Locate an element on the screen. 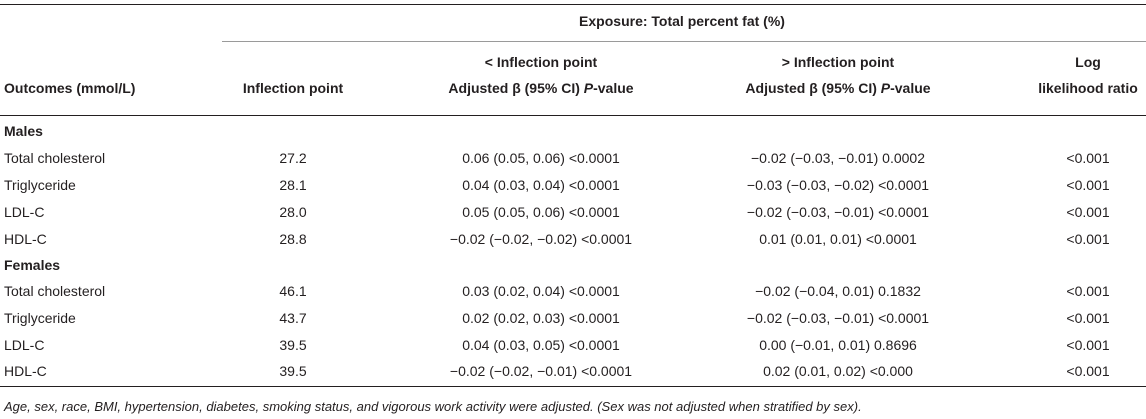 This screenshot has height=419, width=1146. llr-header-line1: Log is located at coordinates (1088, 62).